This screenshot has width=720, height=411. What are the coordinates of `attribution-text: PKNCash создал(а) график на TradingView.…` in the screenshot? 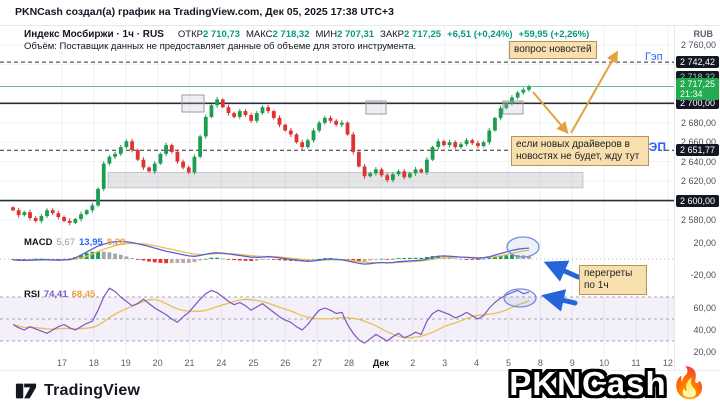 It's located at (204, 12).